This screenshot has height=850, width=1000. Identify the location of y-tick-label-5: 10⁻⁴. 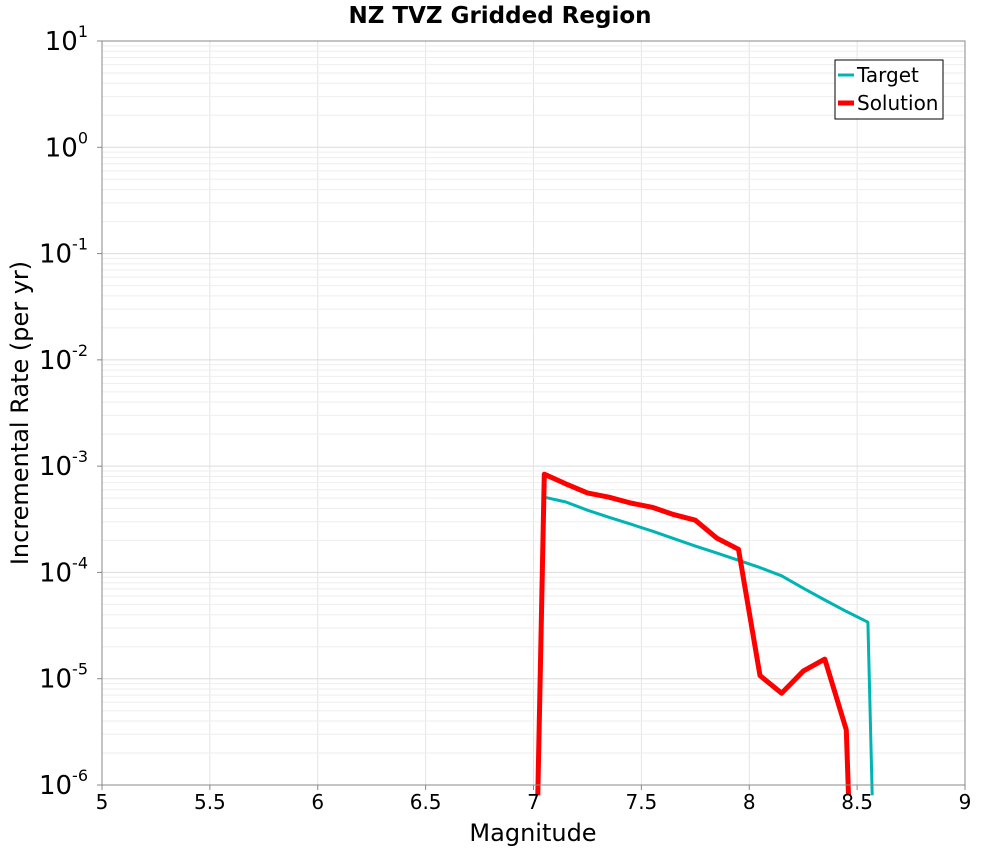
(63, 570).